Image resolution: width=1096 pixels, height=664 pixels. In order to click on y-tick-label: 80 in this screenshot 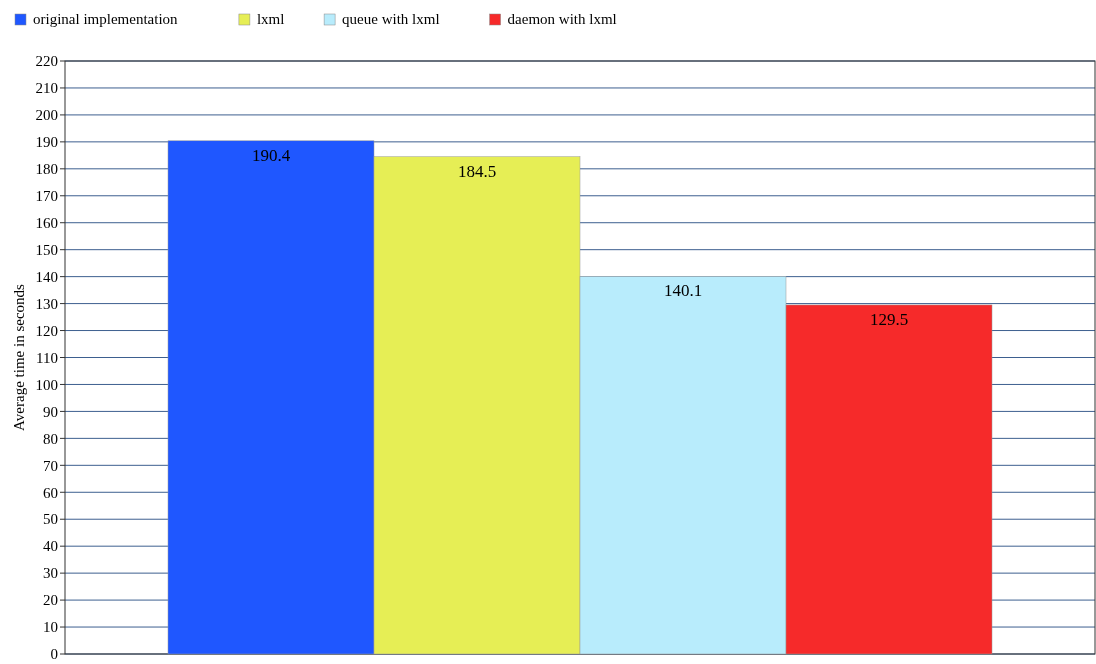, I will do `click(50, 438)`.